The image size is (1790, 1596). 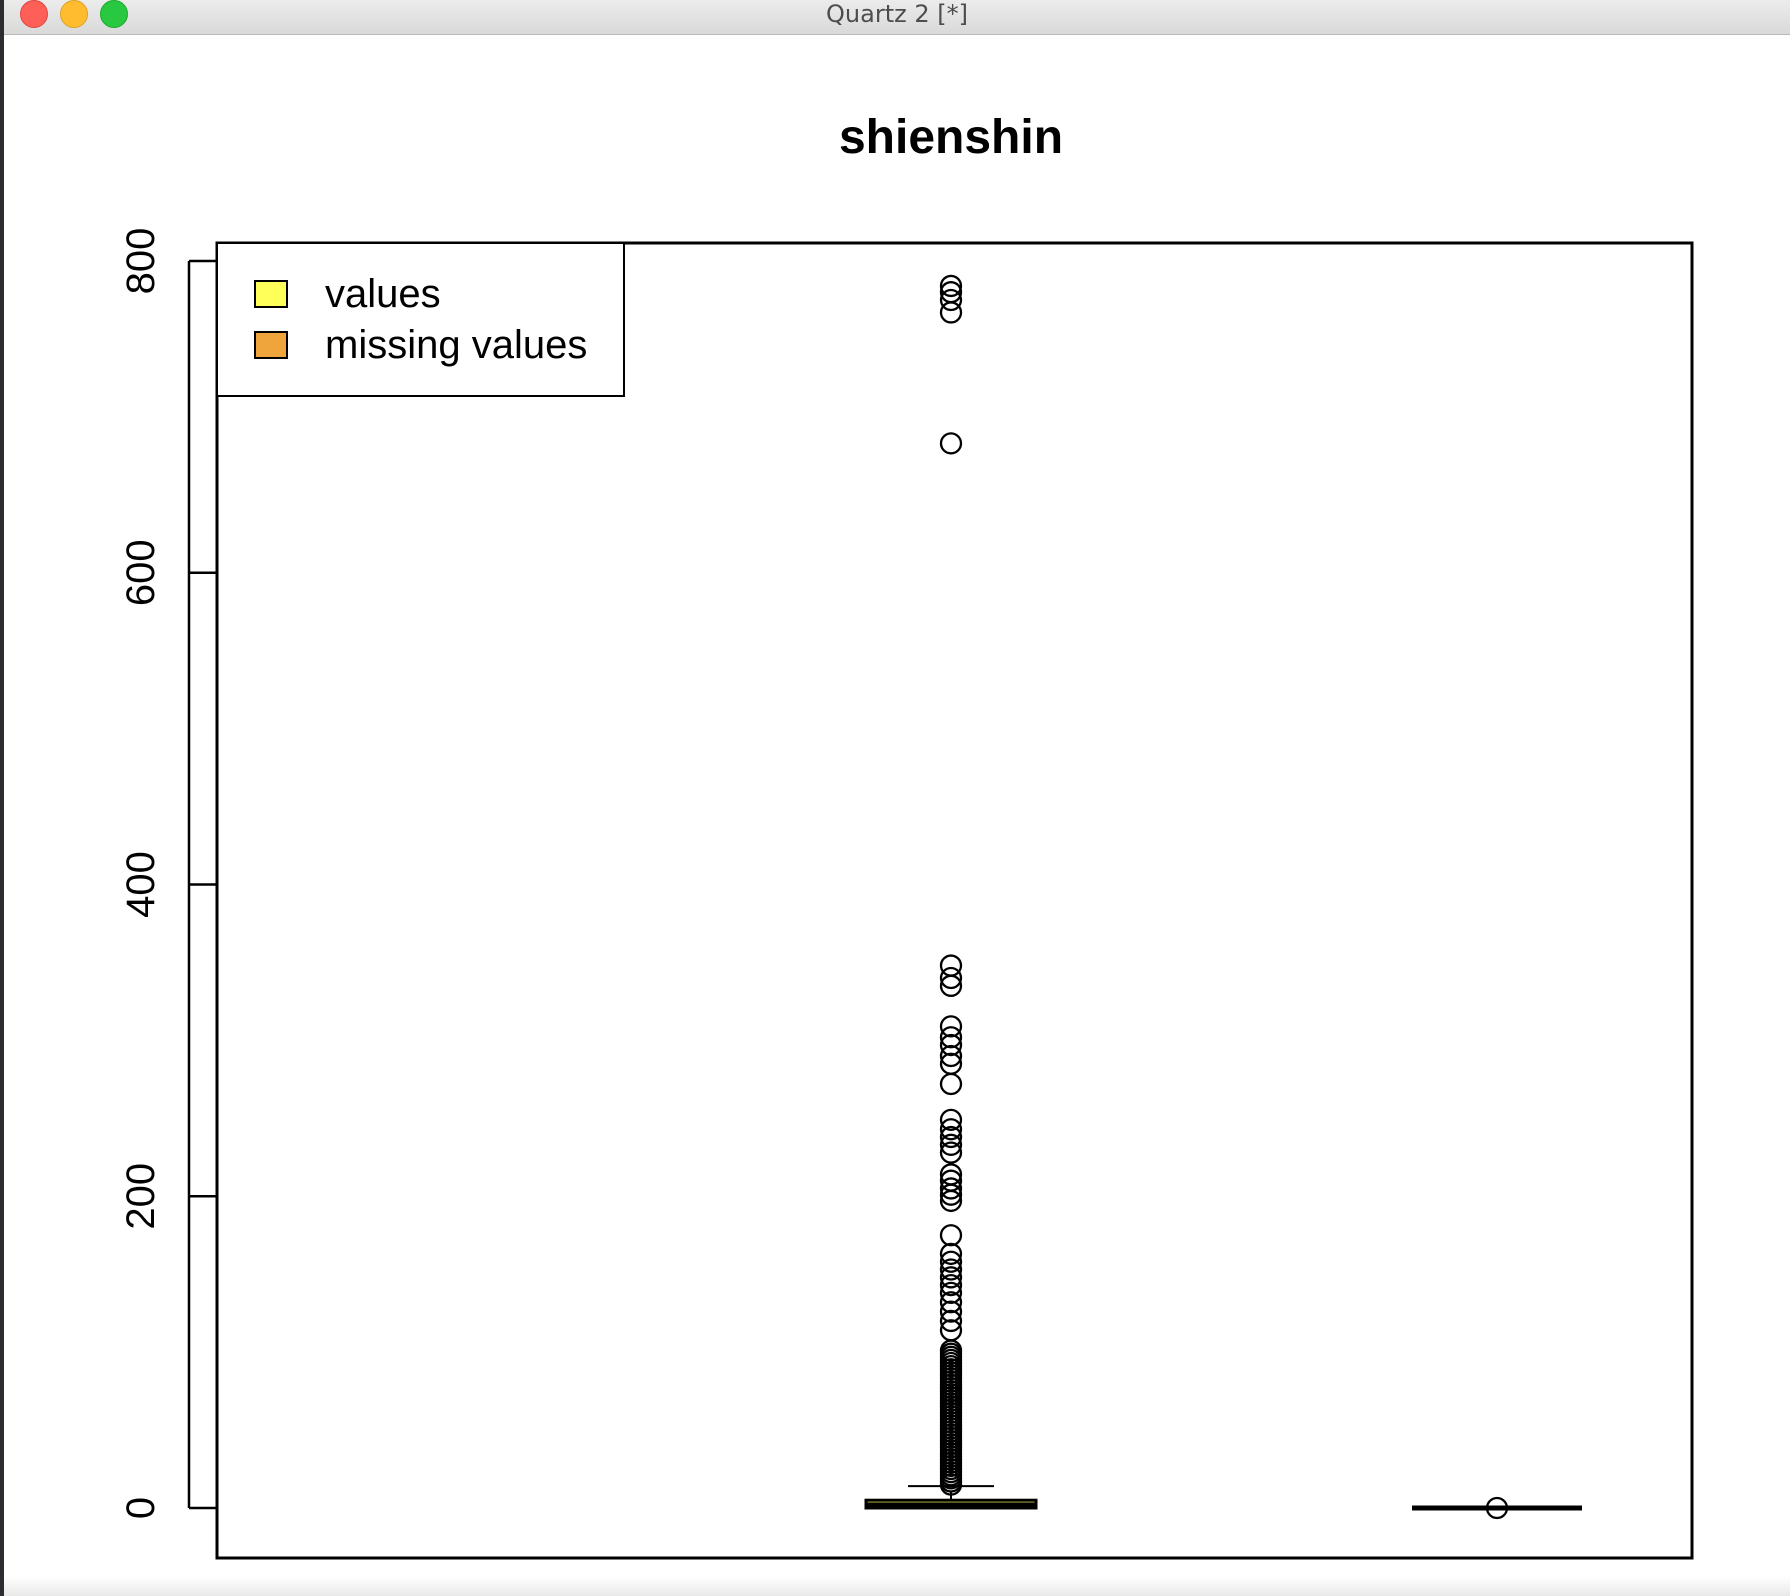 What do you see at coordinates (74, 14) in the screenshot?
I see `minimize-window-button` at bounding box center [74, 14].